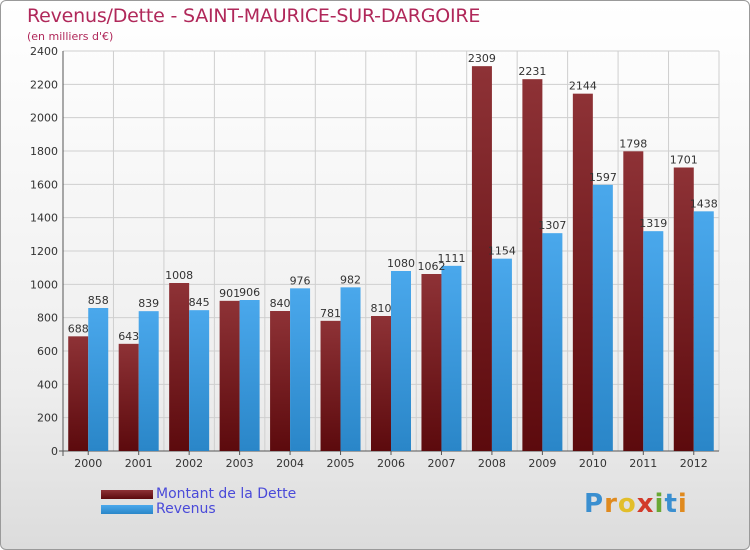 Image resolution: width=750 pixels, height=550 pixels. I want to click on data-label-revenue: 1307, so click(552, 225).